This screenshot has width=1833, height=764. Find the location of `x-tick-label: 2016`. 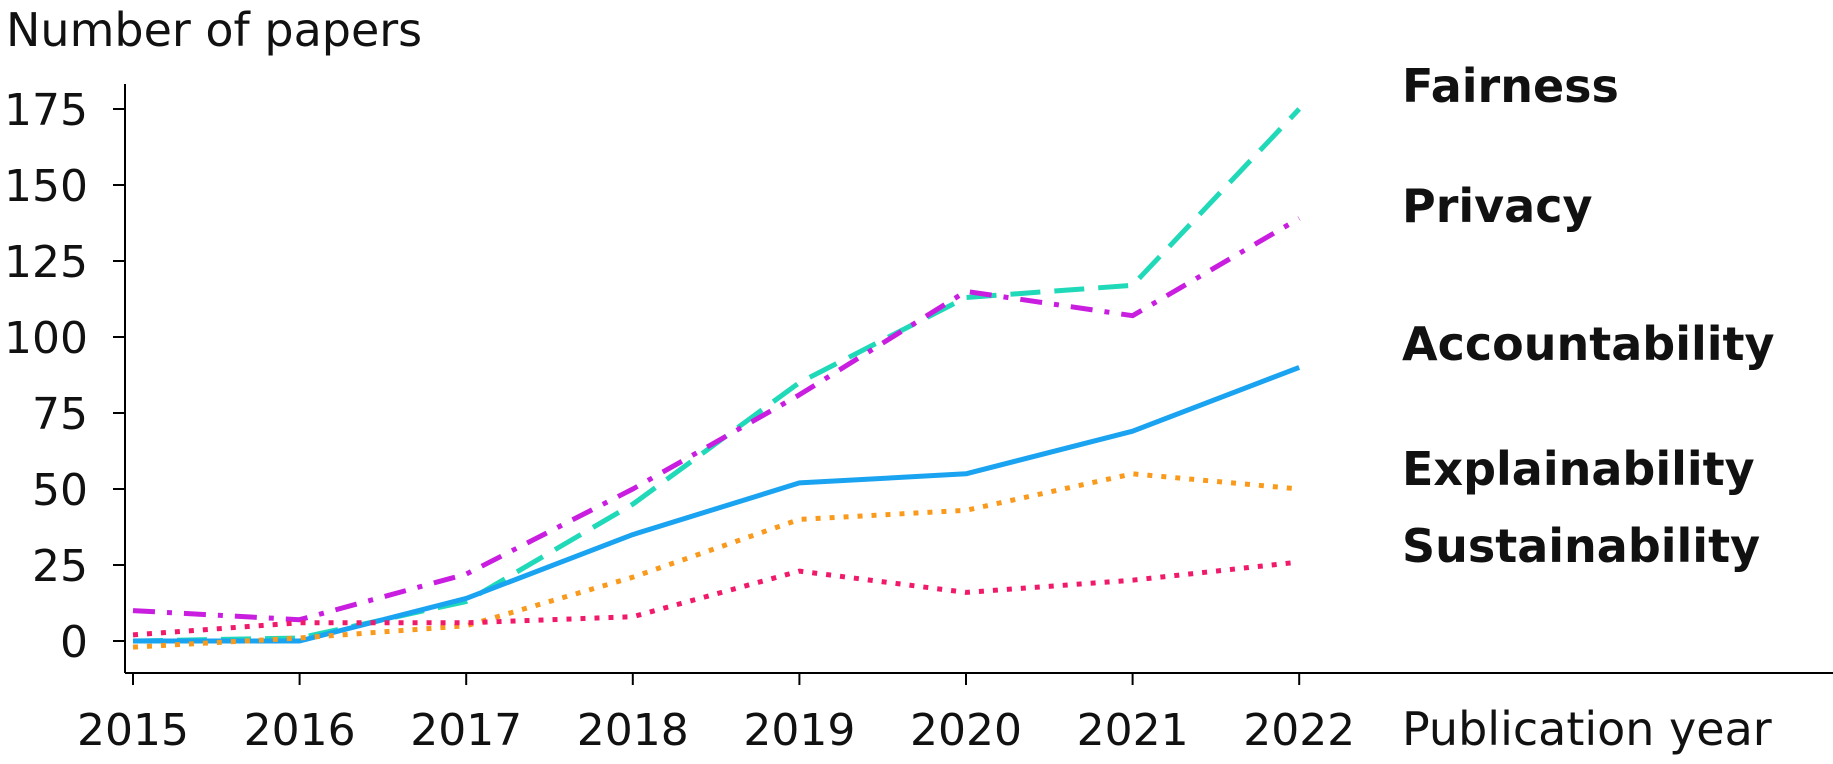

x-tick-label: 2016 is located at coordinates (300, 730).